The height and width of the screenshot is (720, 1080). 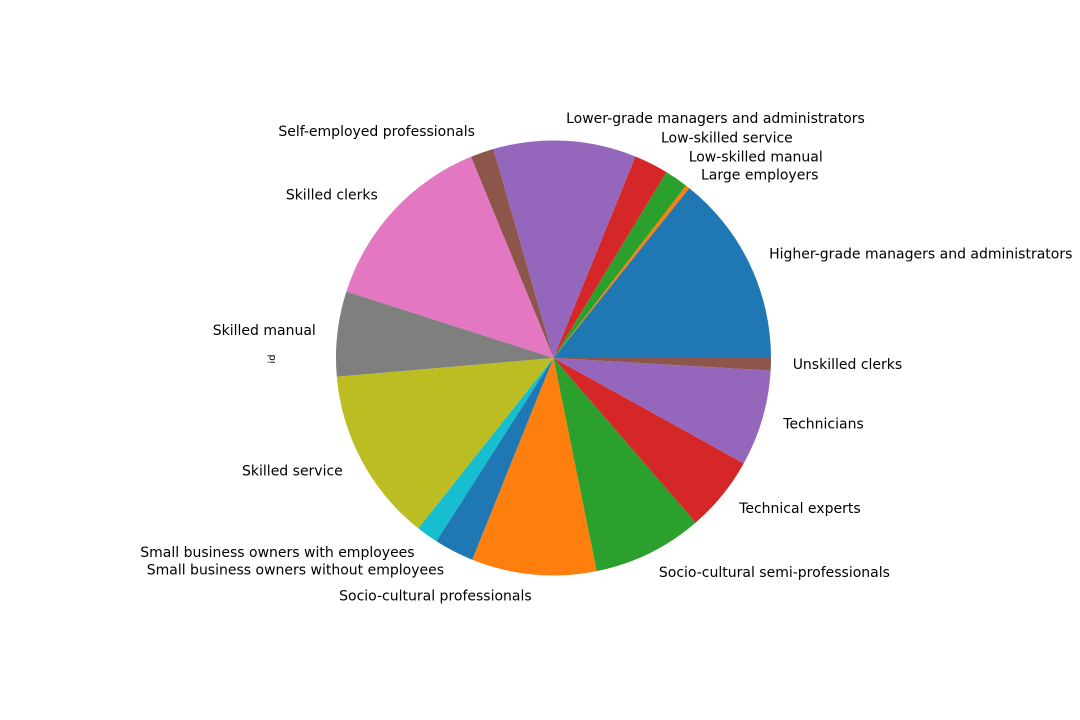 I want to click on y-axis-label: id, so click(x=272, y=358).